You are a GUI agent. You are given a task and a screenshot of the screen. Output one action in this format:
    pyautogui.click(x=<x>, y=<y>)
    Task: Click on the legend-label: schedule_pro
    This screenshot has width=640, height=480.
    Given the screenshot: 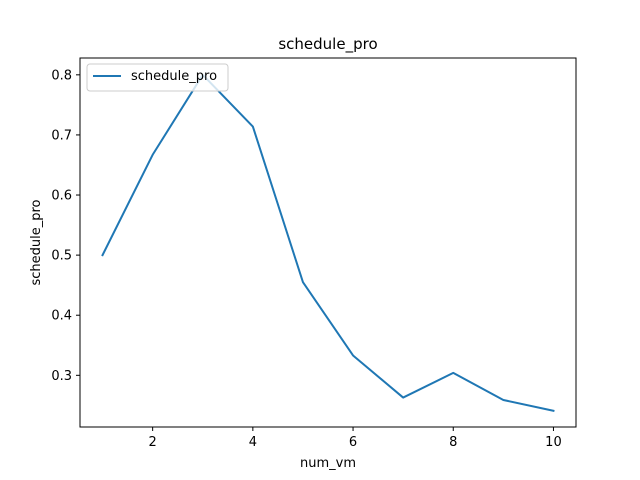 What is the action you would take?
    pyautogui.click(x=174, y=76)
    